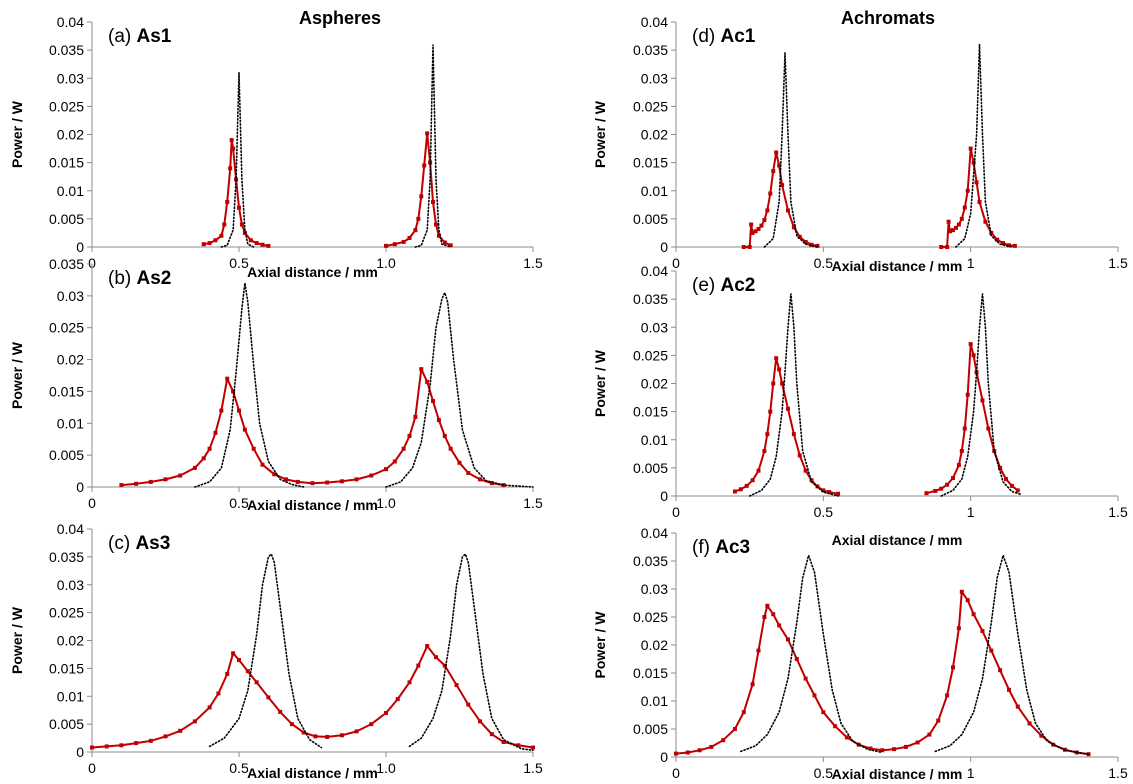  Describe the element at coordinates (140, 36) in the screenshot. I see `panel-label: (a) As1` at that location.